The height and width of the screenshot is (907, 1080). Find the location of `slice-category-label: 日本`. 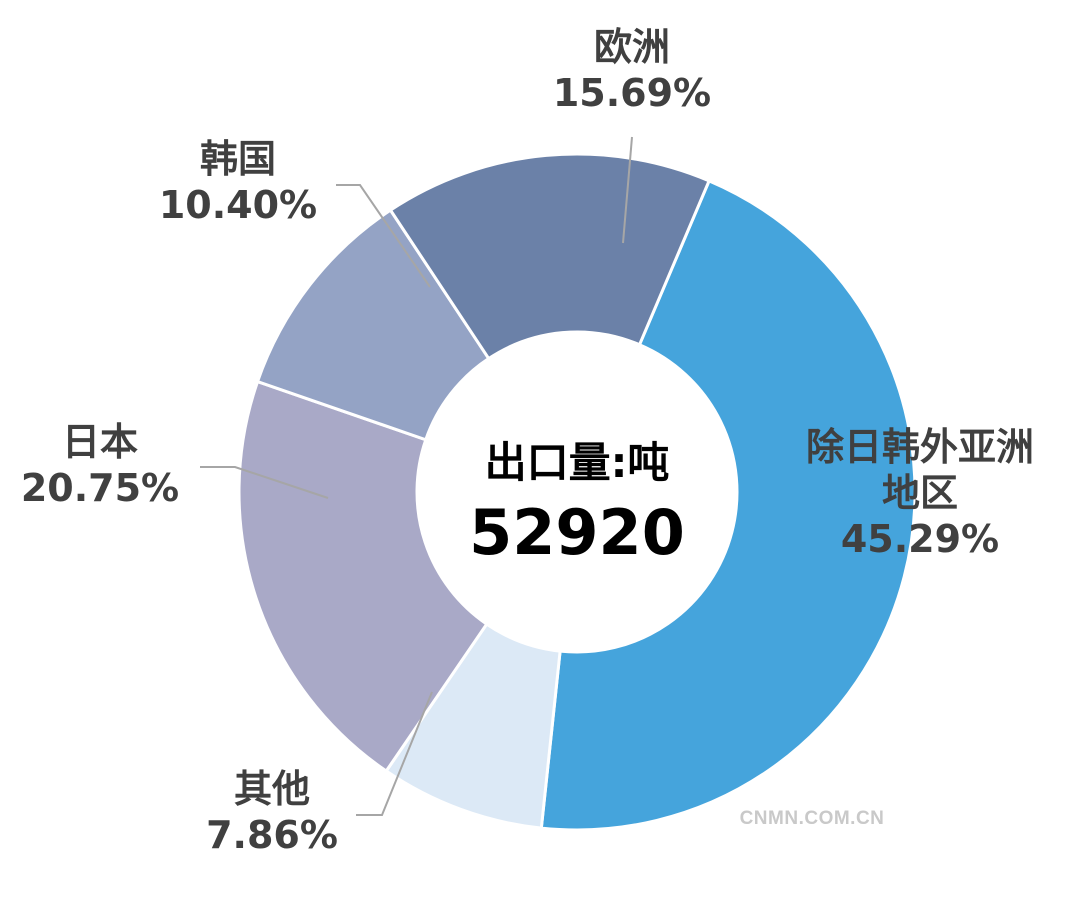

slice-category-label: 日本 is located at coordinates (100, 442).